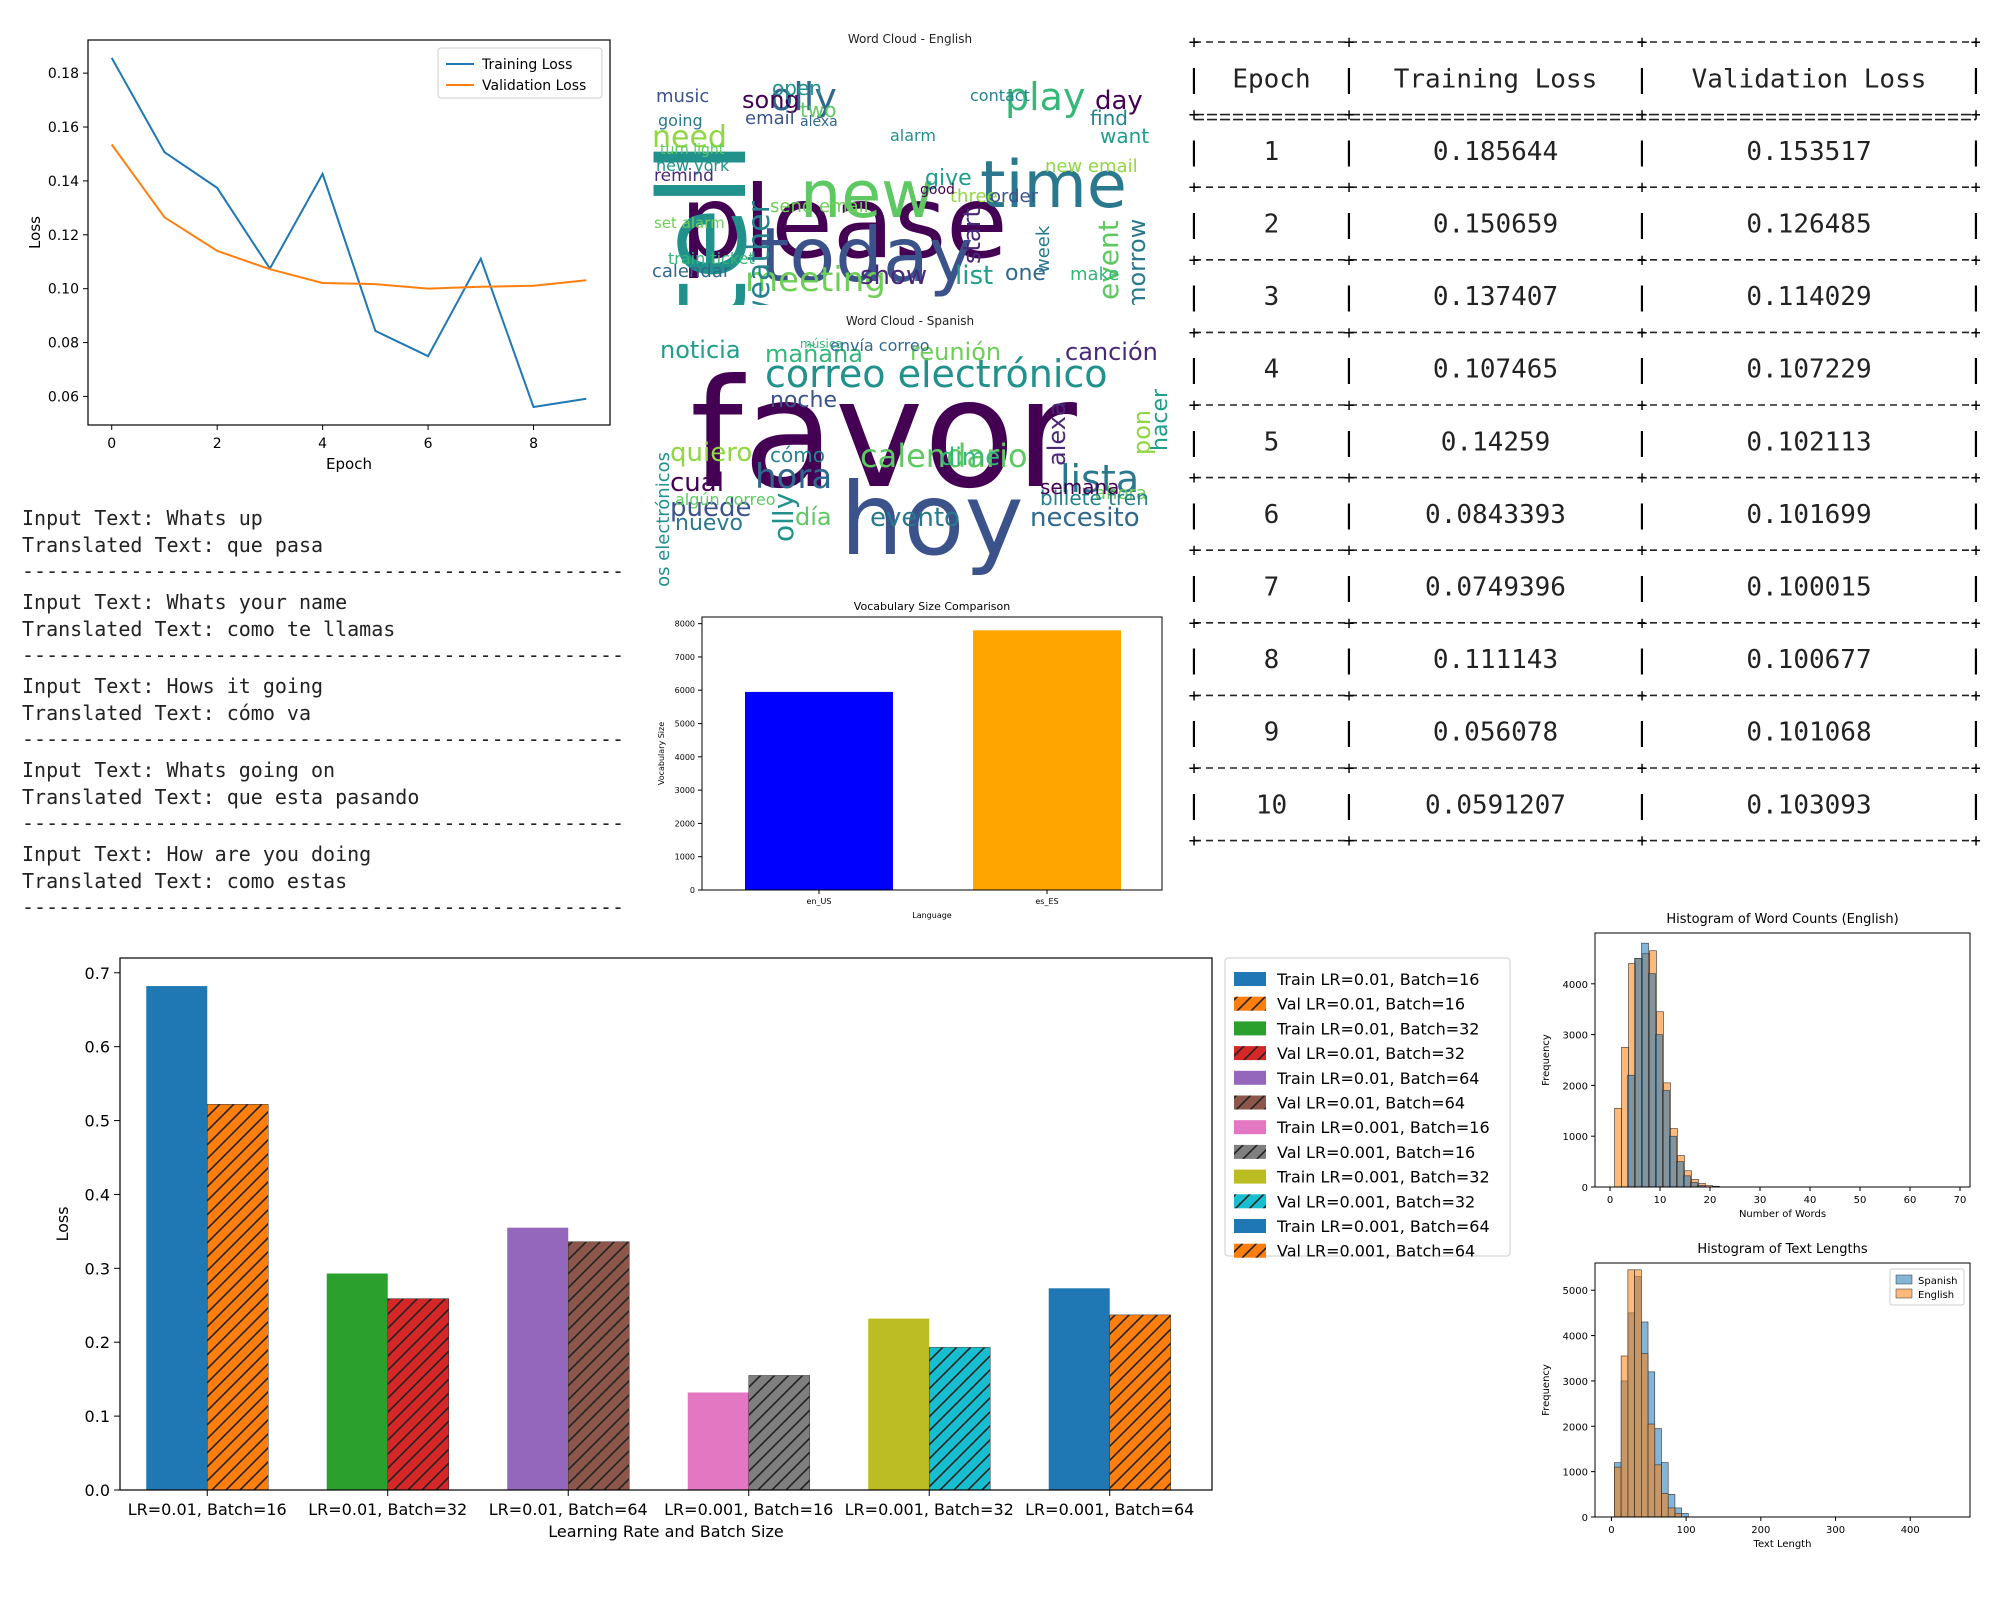 This screenshot has height=1600, width=2000. Describe the element at coordinates (1808, 370) in the screenshot. I see `table-cell: 0.107229` at that location.